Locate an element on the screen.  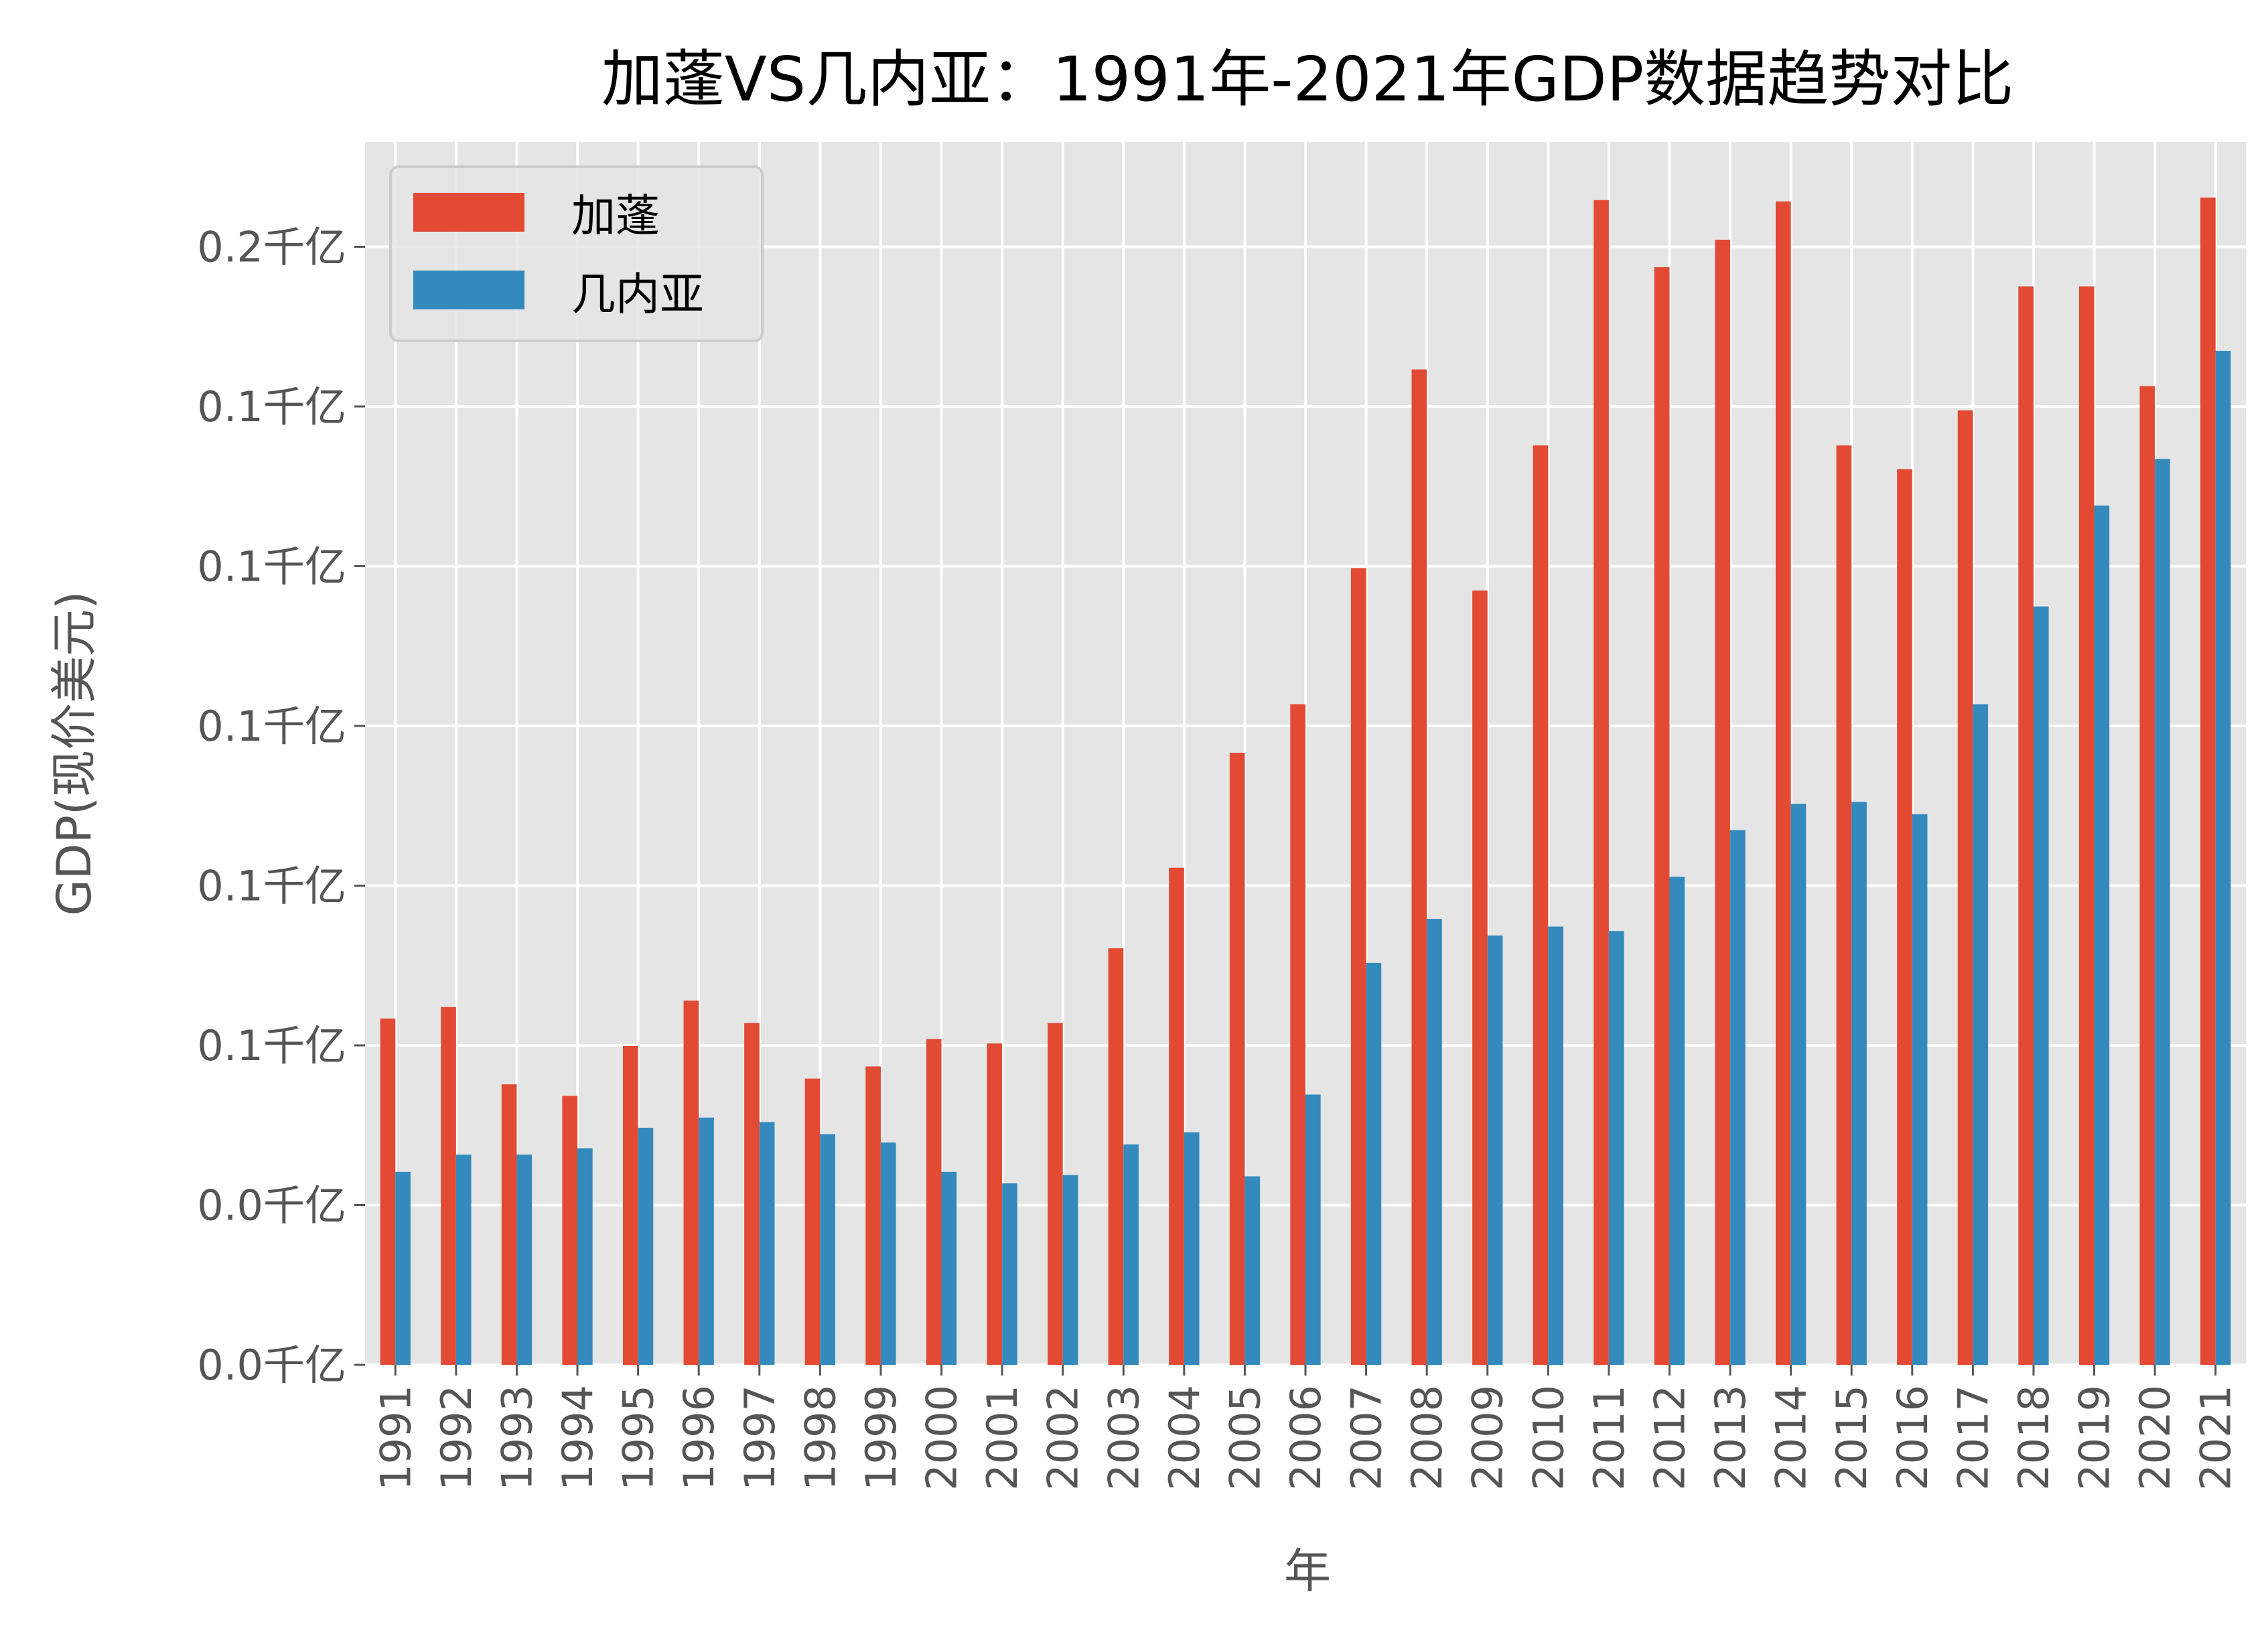
bar-guinea-2008 is located at coordinates (1434, 1142).